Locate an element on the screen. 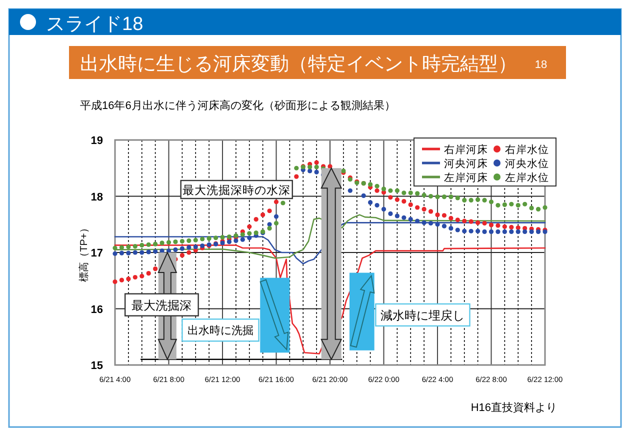  y-tick-label: 15 is located at coordinates (96, 366).